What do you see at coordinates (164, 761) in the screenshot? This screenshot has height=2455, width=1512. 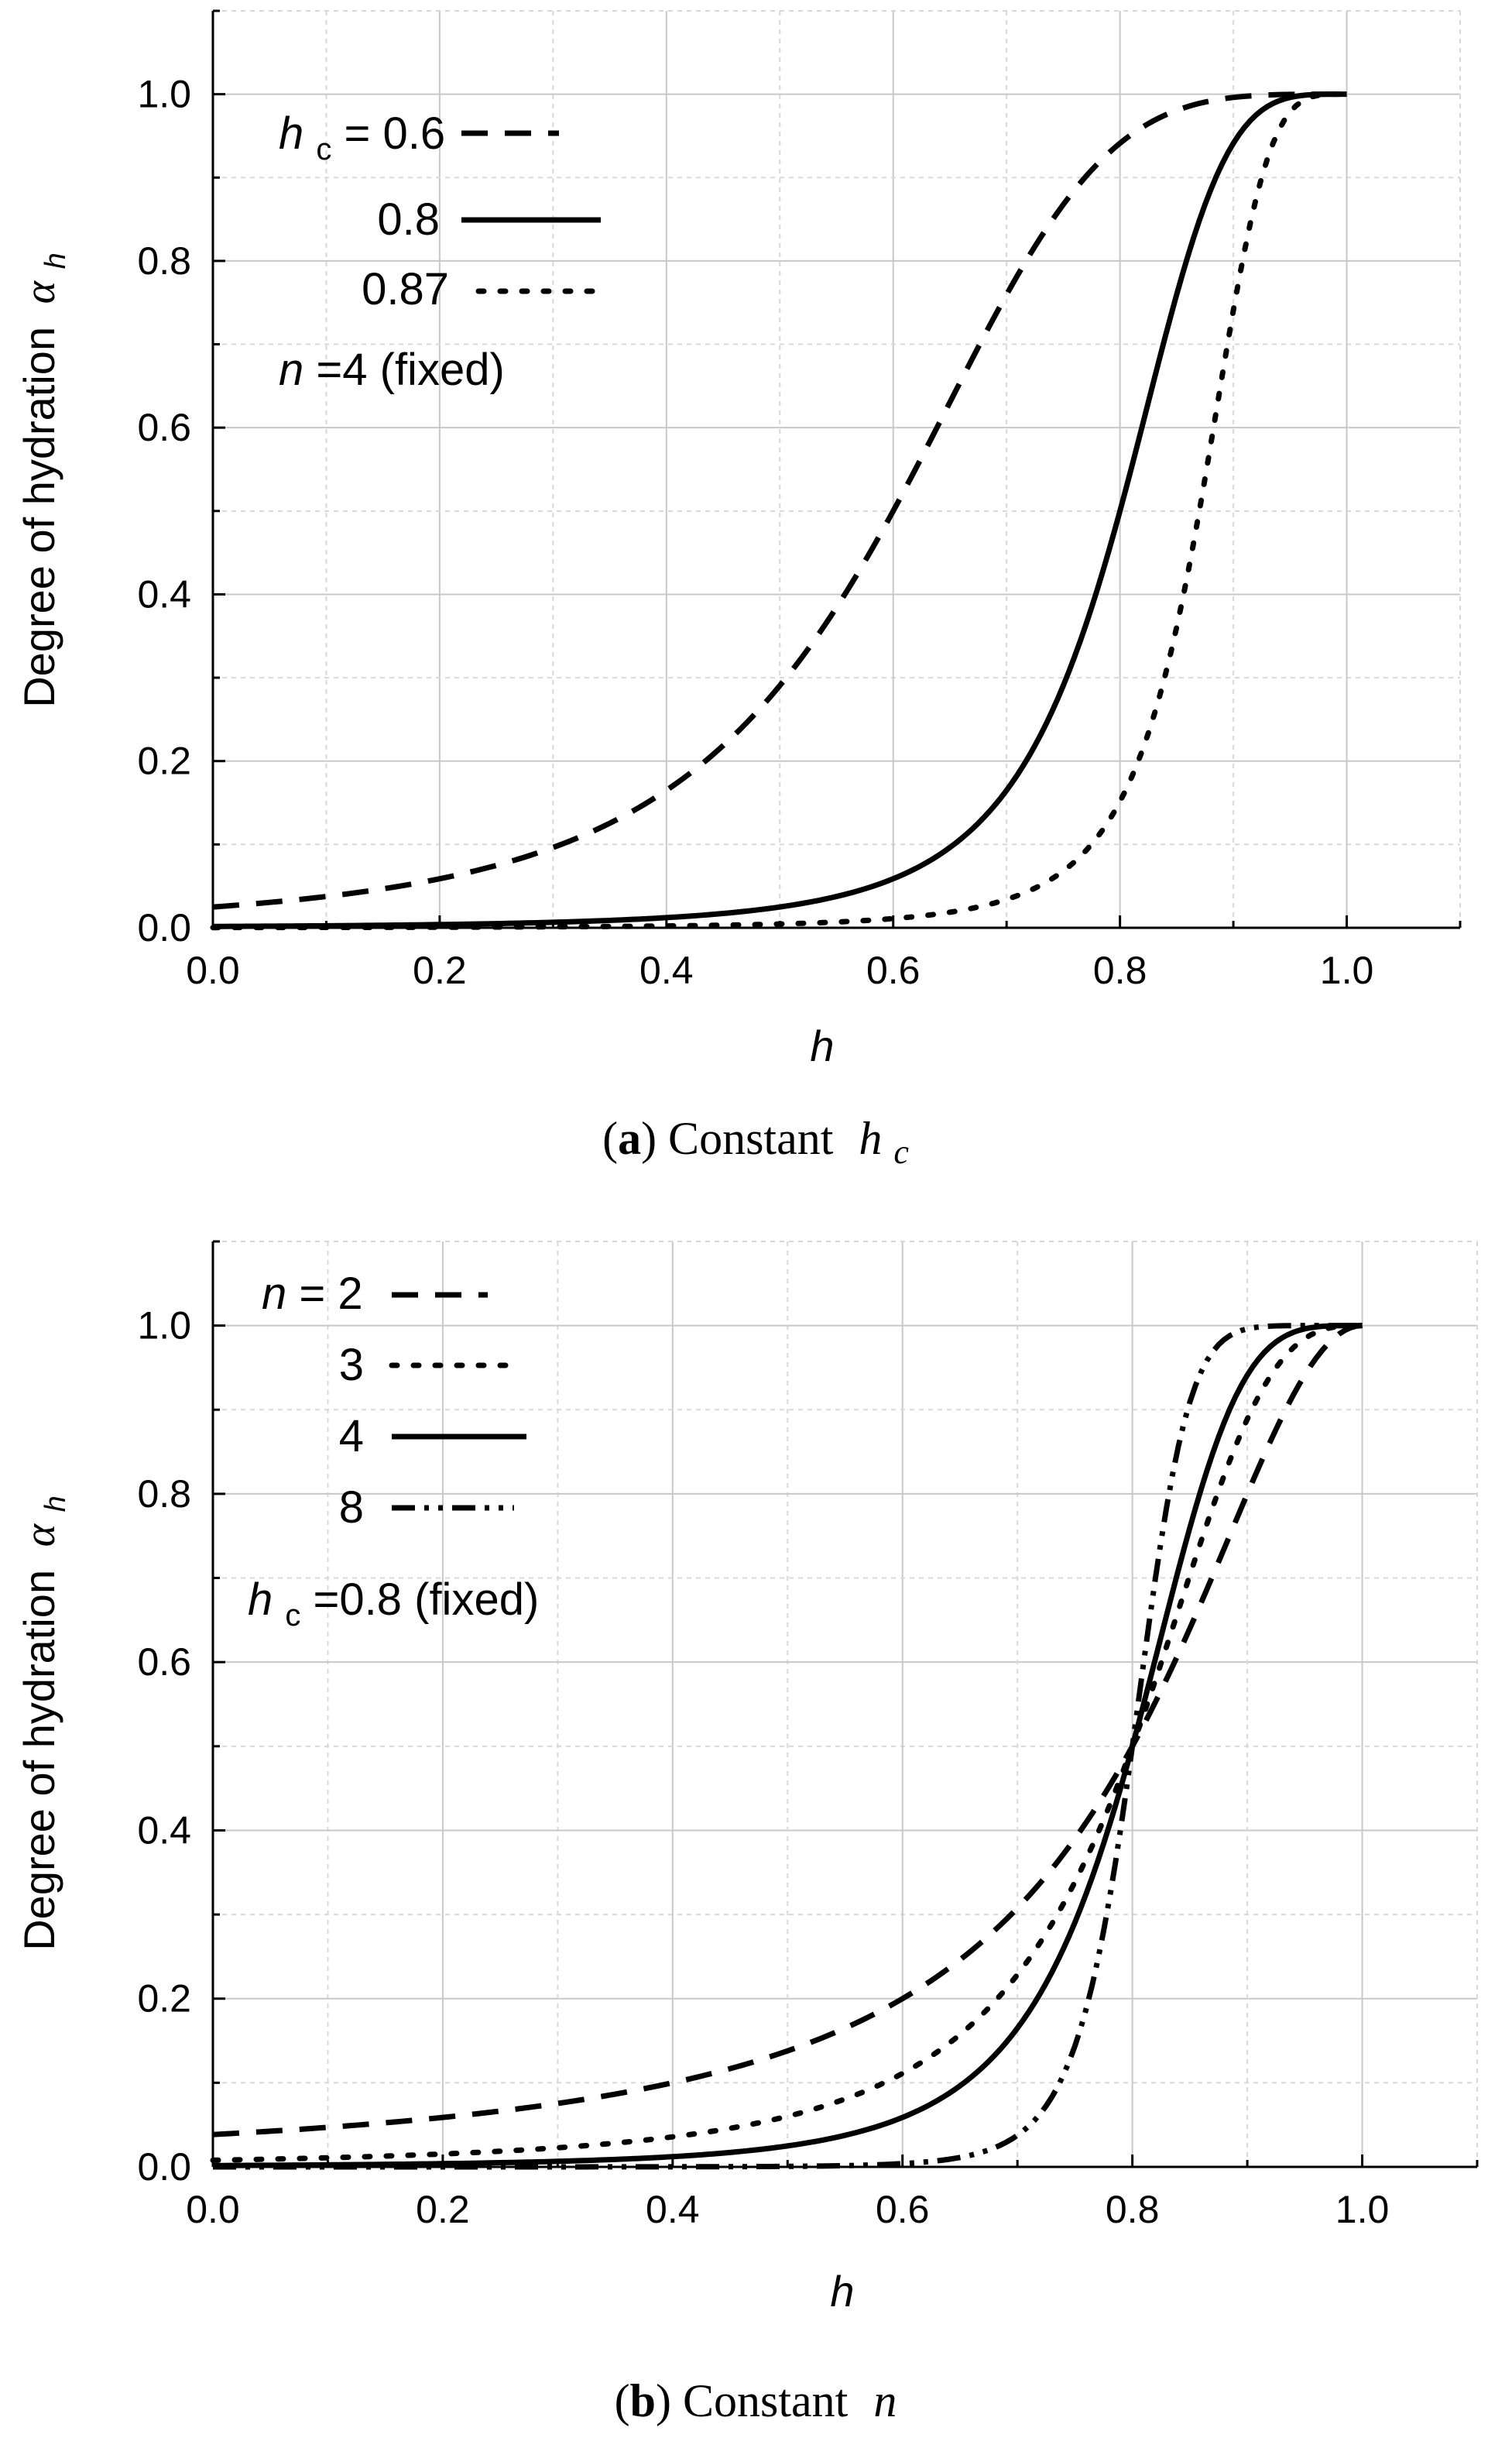 I see `panel-a-y-tick-label: 0.2` at bounding box center [164, 761].